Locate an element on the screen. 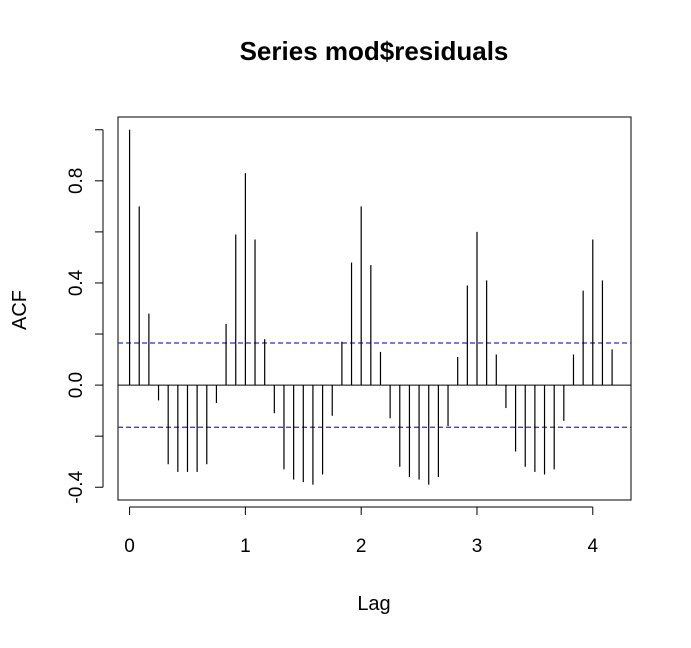  x-tick-label: 1 is located at coordinates (245, 546).